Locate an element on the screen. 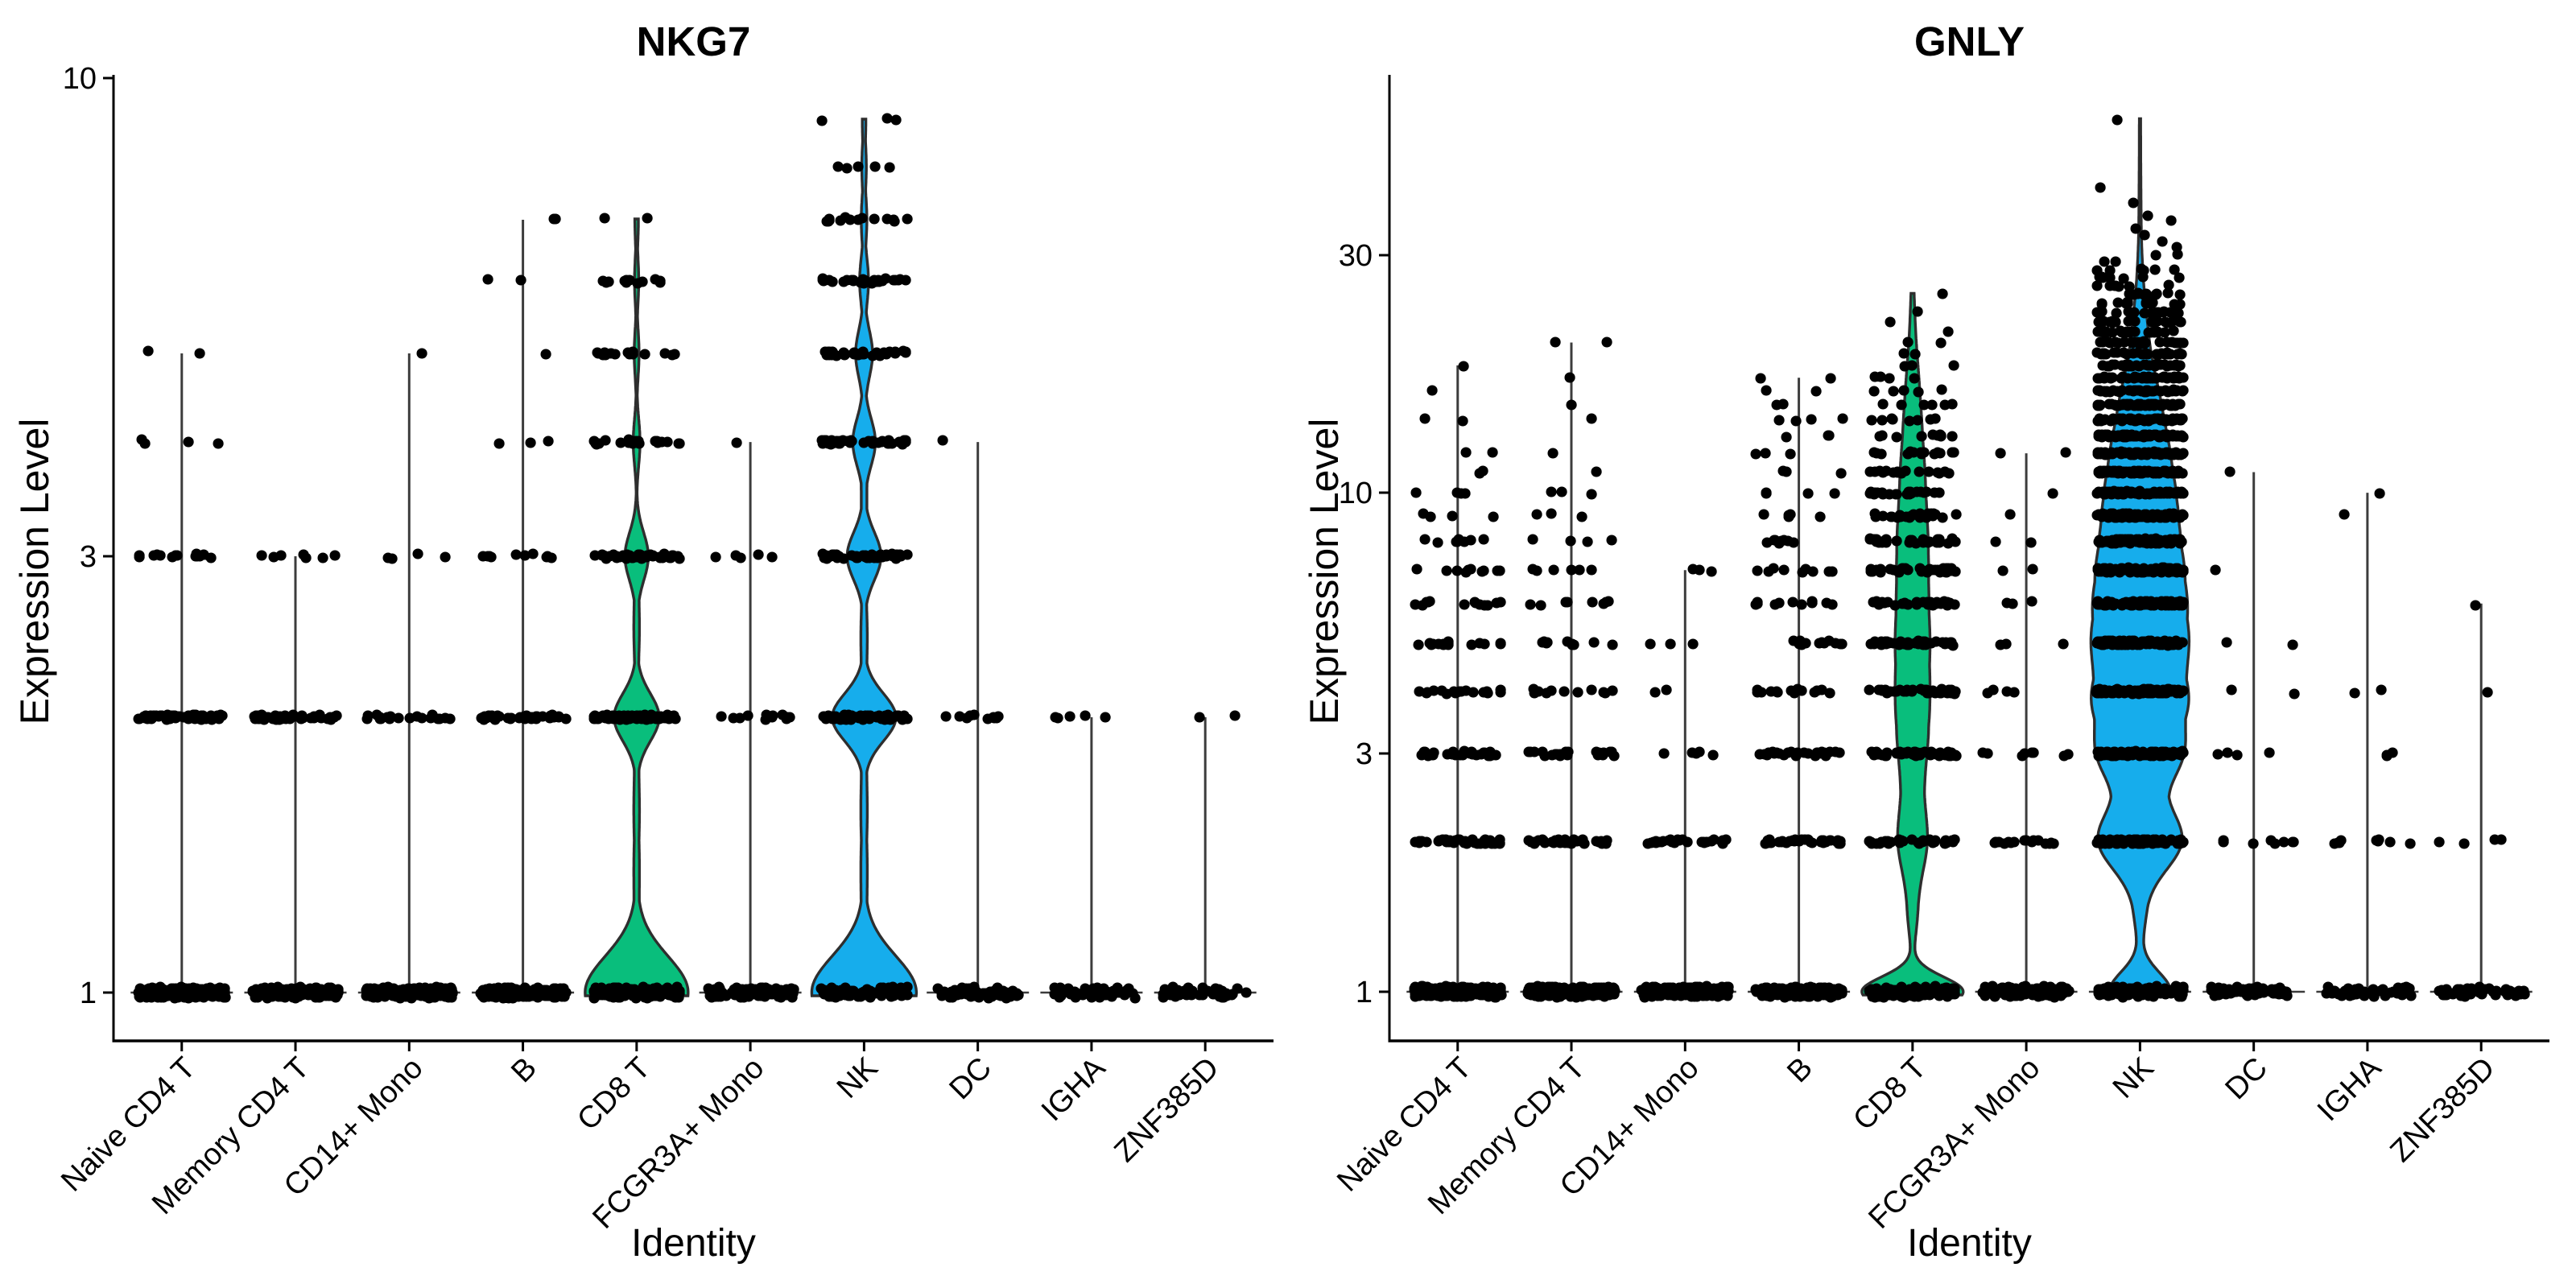 This screenshot has height=1288, width=2576. svg-text: NKG7 is located at coordinates (694, 41).